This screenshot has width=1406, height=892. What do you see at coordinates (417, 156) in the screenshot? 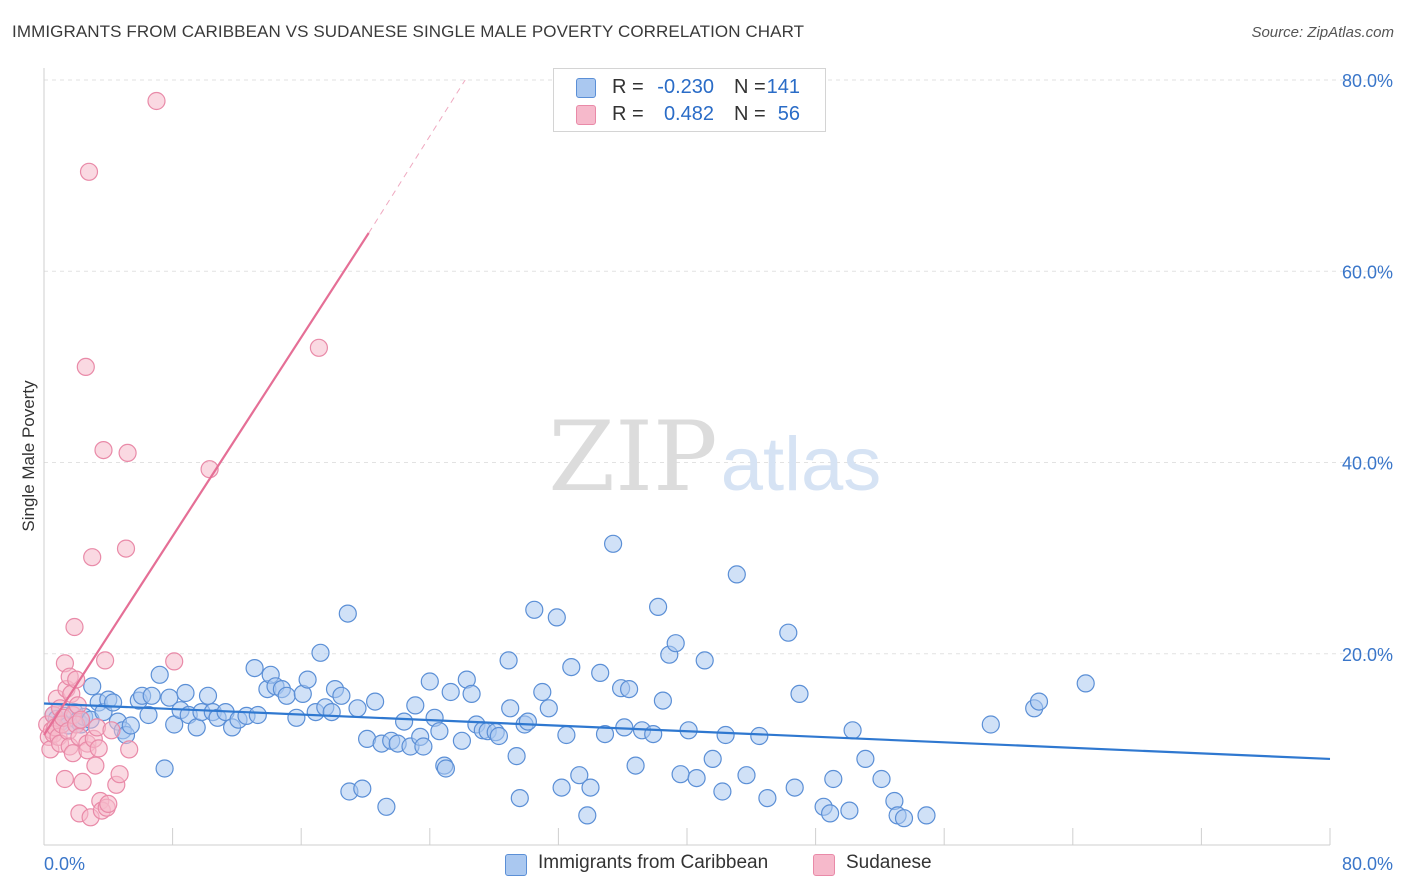
I see `trend-line-extension` at bounding box center [417, 156].